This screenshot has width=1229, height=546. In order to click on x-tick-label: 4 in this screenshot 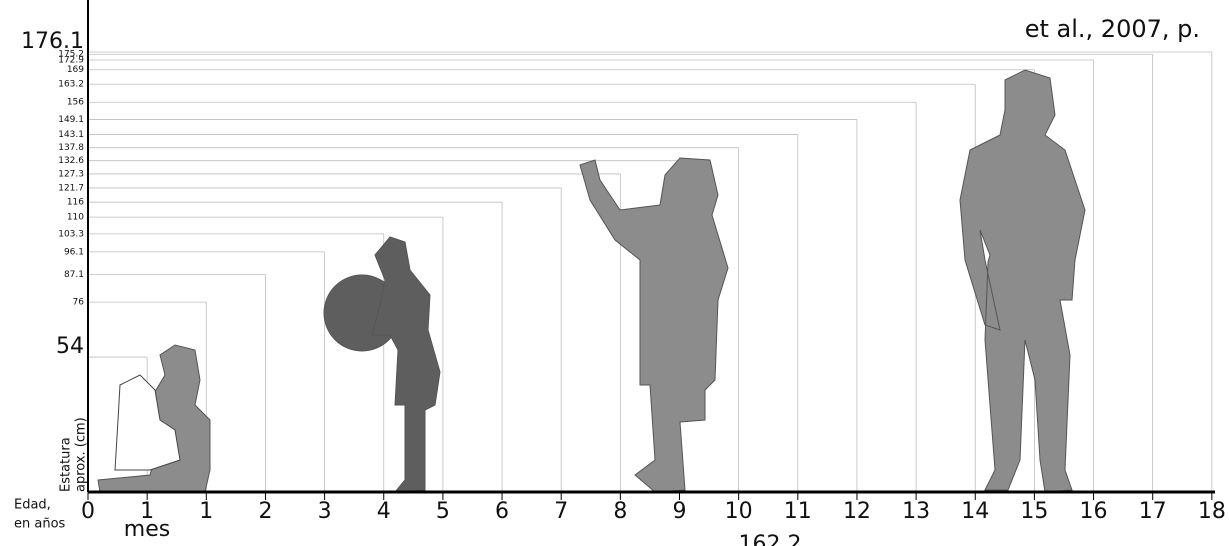, I will do `click(384, 511)`.